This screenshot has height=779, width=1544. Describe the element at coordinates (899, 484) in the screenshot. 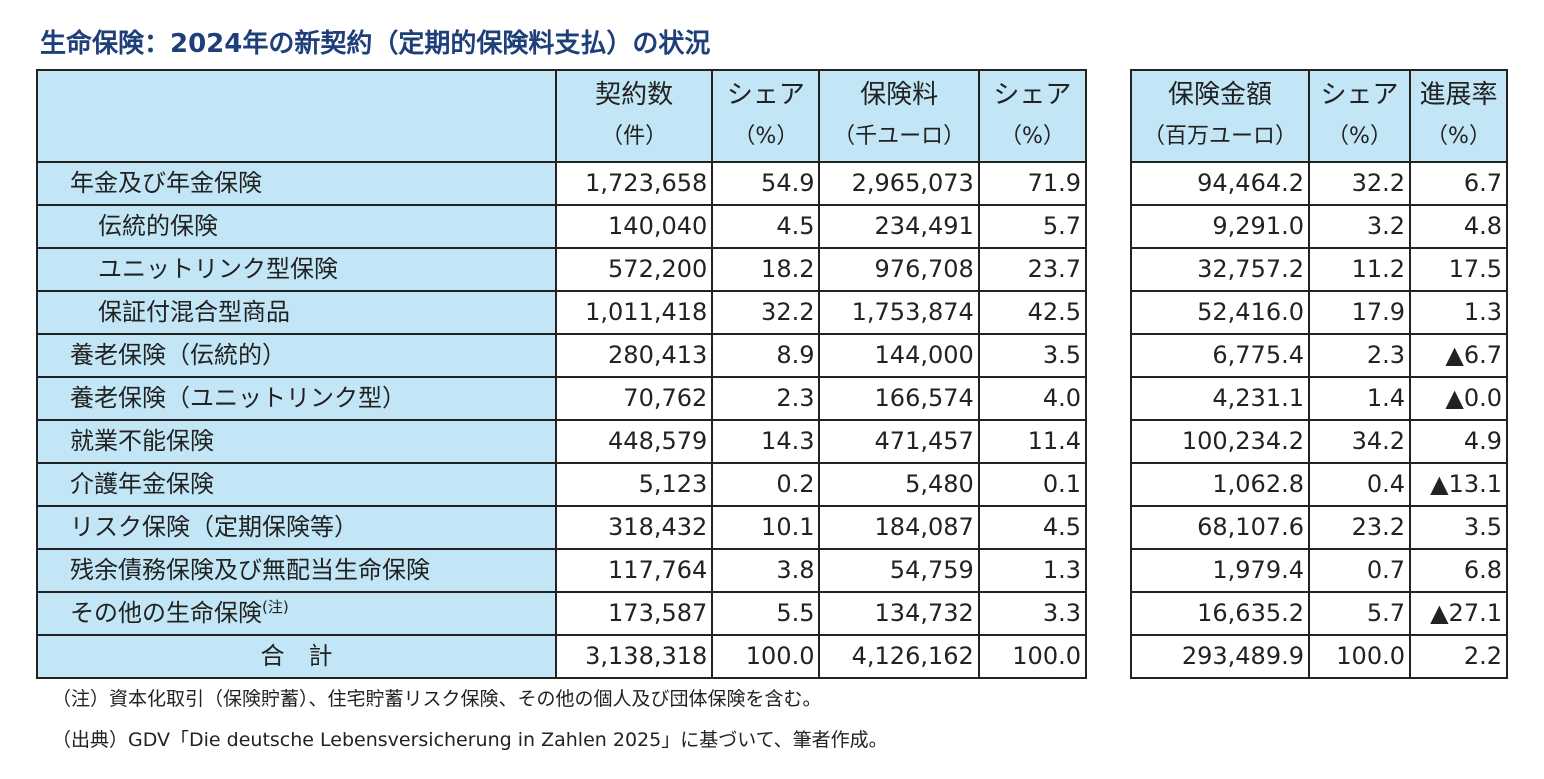

I see `cell-premium: 5,480` at that location.